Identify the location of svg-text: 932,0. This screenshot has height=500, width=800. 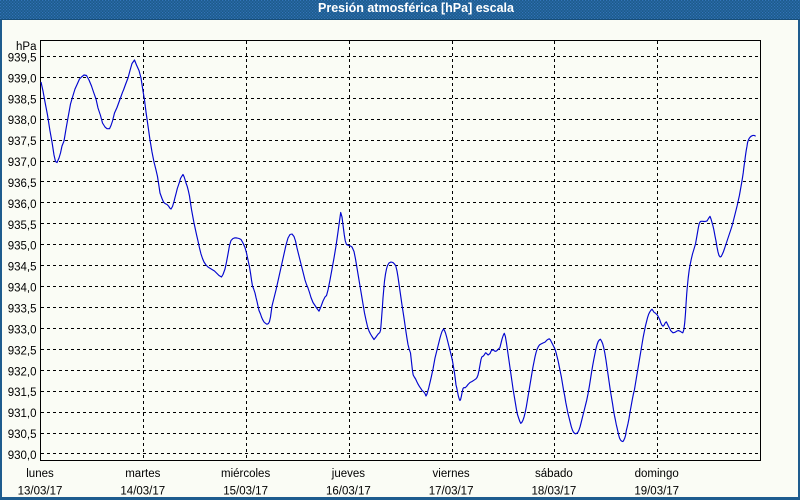
(22, 372).